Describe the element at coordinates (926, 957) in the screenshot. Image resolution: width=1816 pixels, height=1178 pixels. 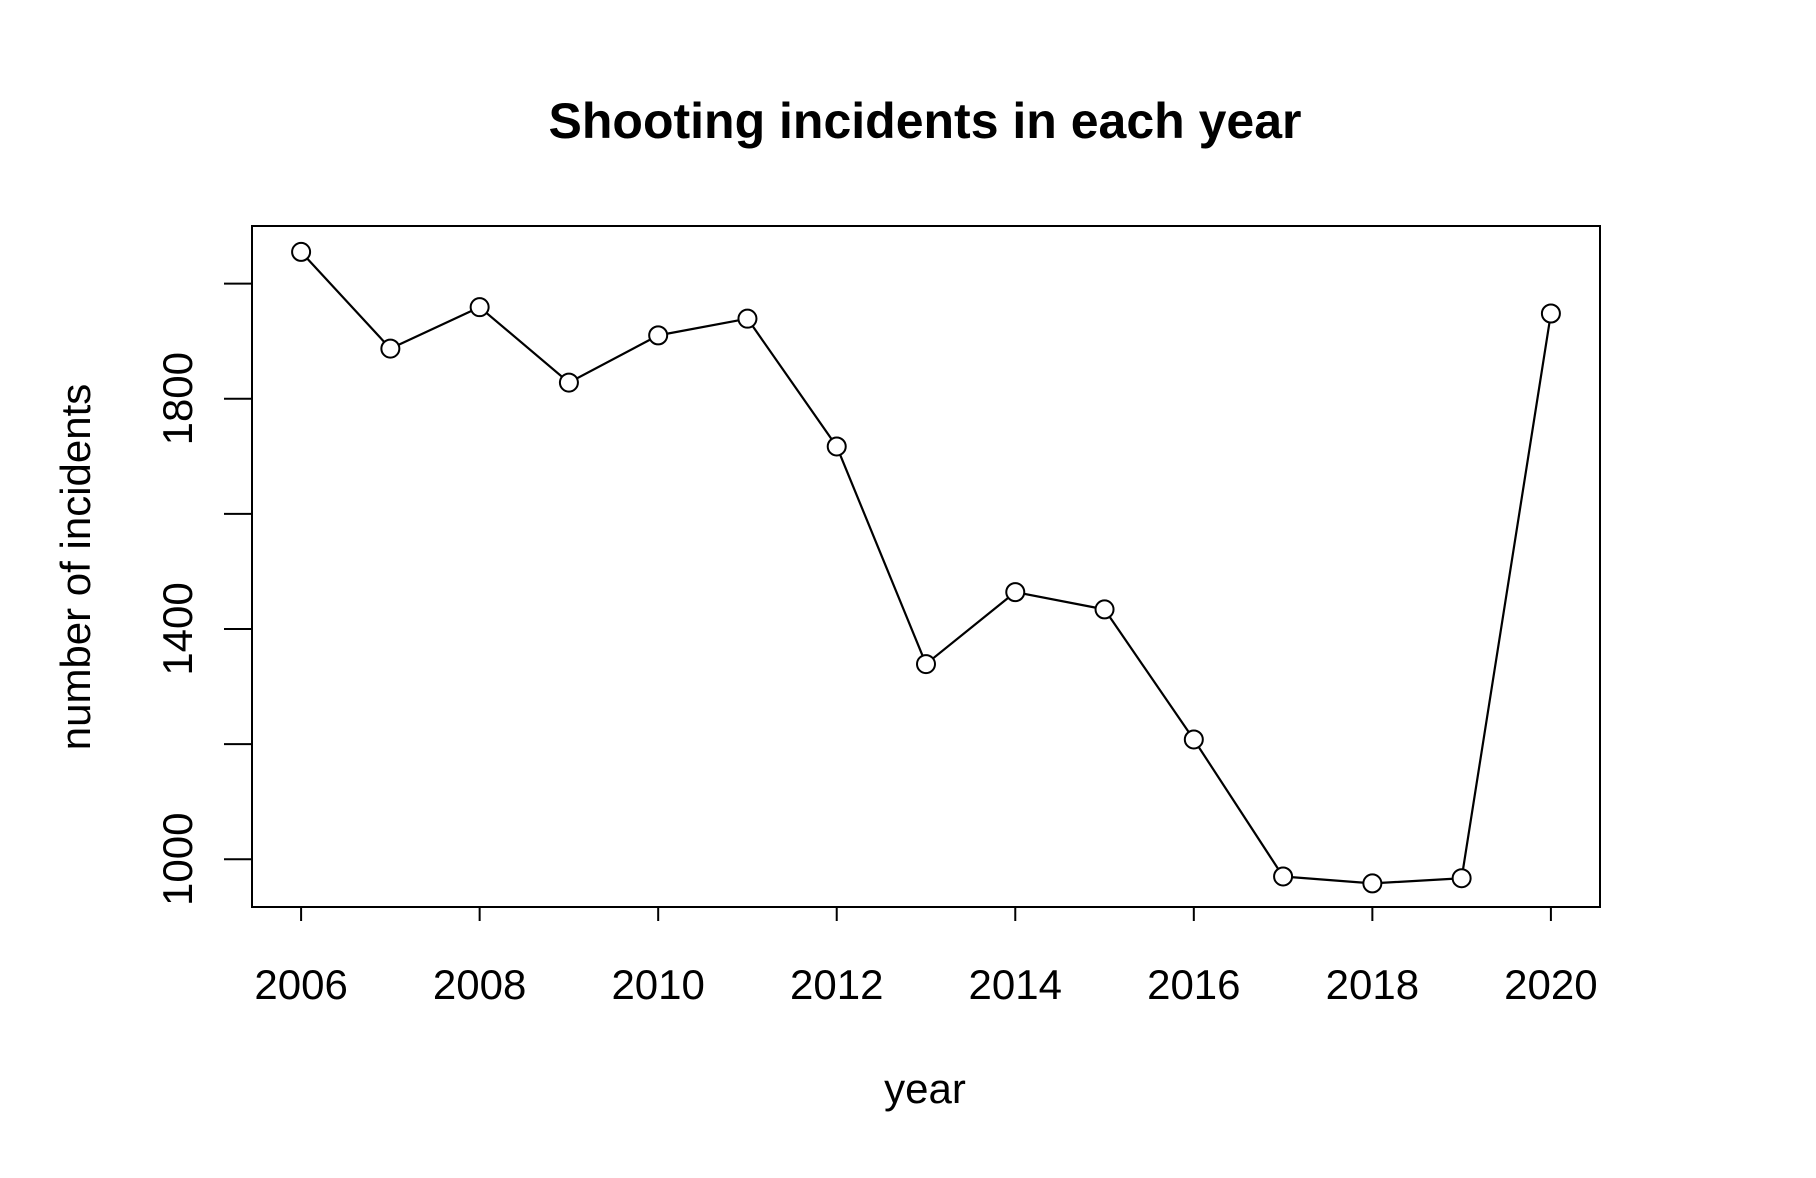
I see `x-axis: 2006 2008 2010 2012 2014 2016 2018 2020` at that location.